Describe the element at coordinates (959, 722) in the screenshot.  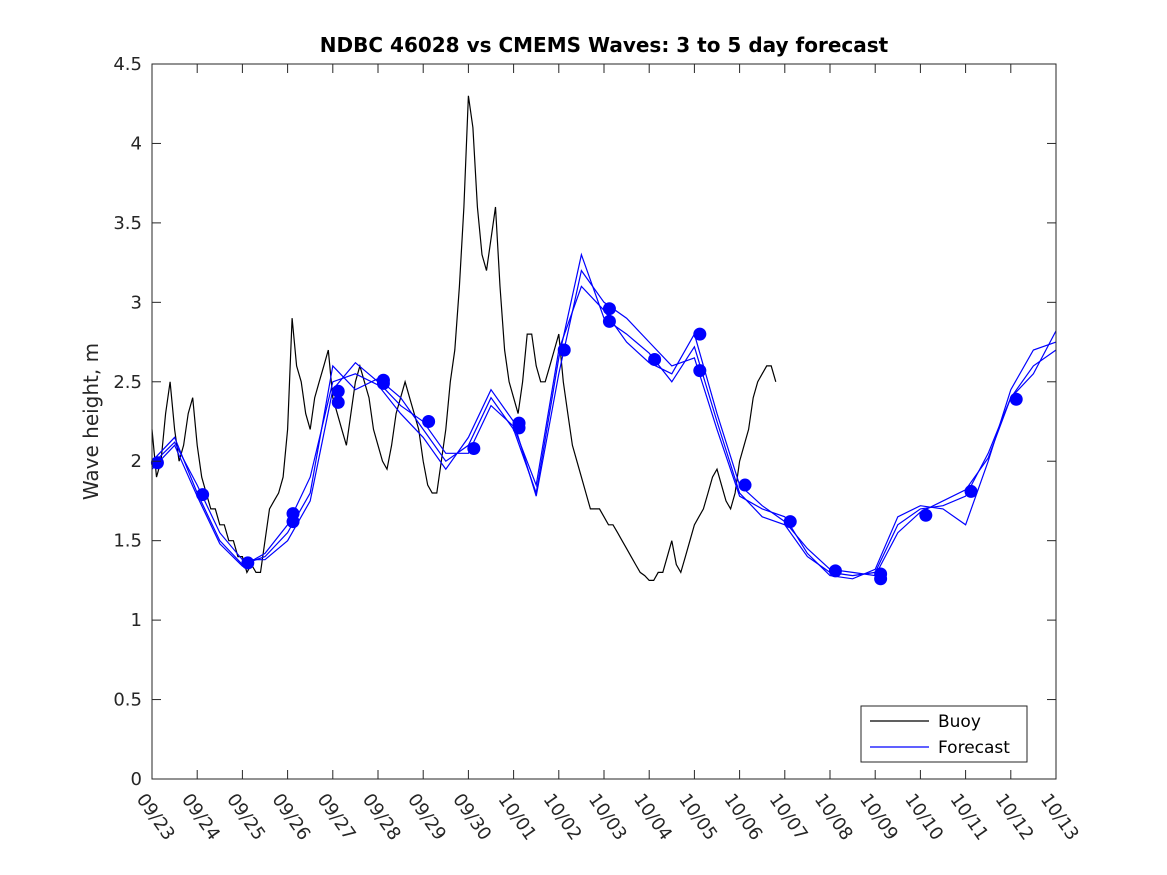
I see `legend-buoy-label: Buoy` at that location.